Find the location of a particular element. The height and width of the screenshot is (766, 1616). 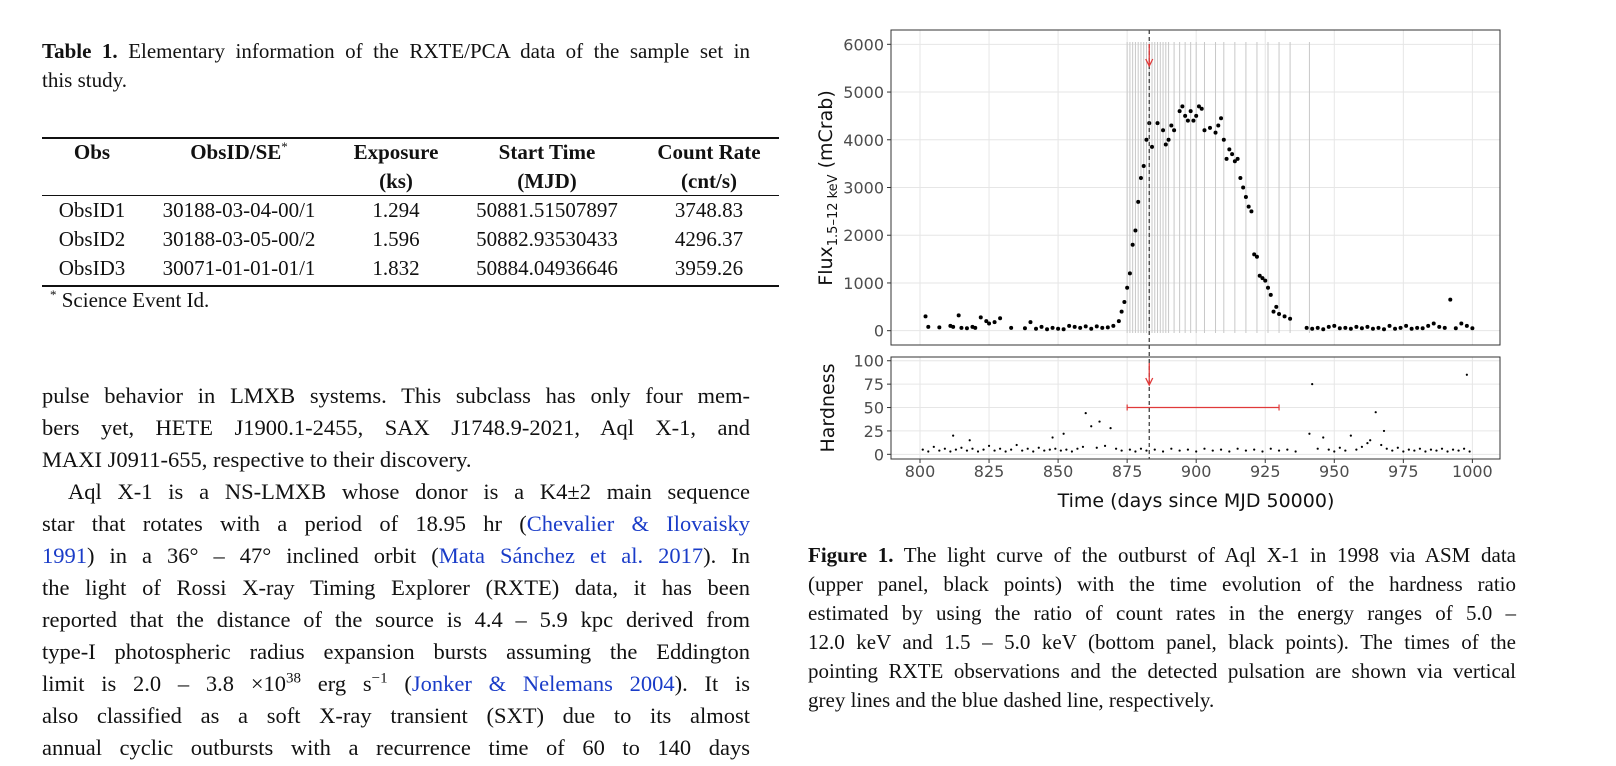

header-text: Exposure is located at coordinates (396, 152).